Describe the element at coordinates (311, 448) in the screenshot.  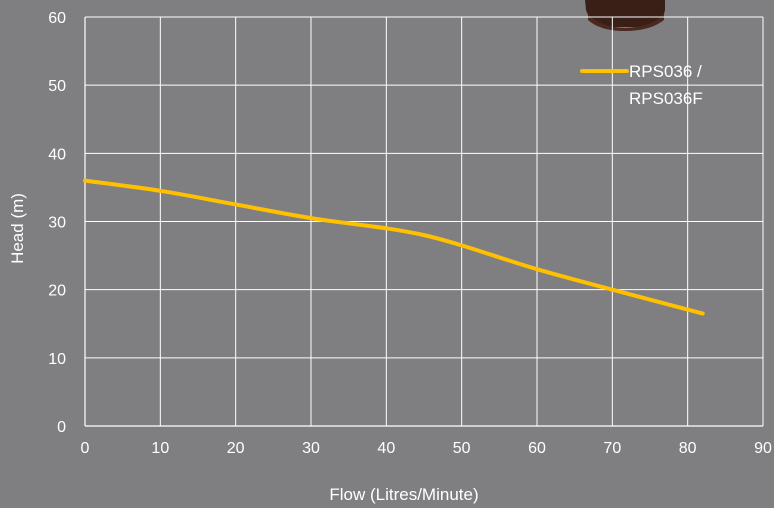
I see `x-tick-label-30: 30` at that location.